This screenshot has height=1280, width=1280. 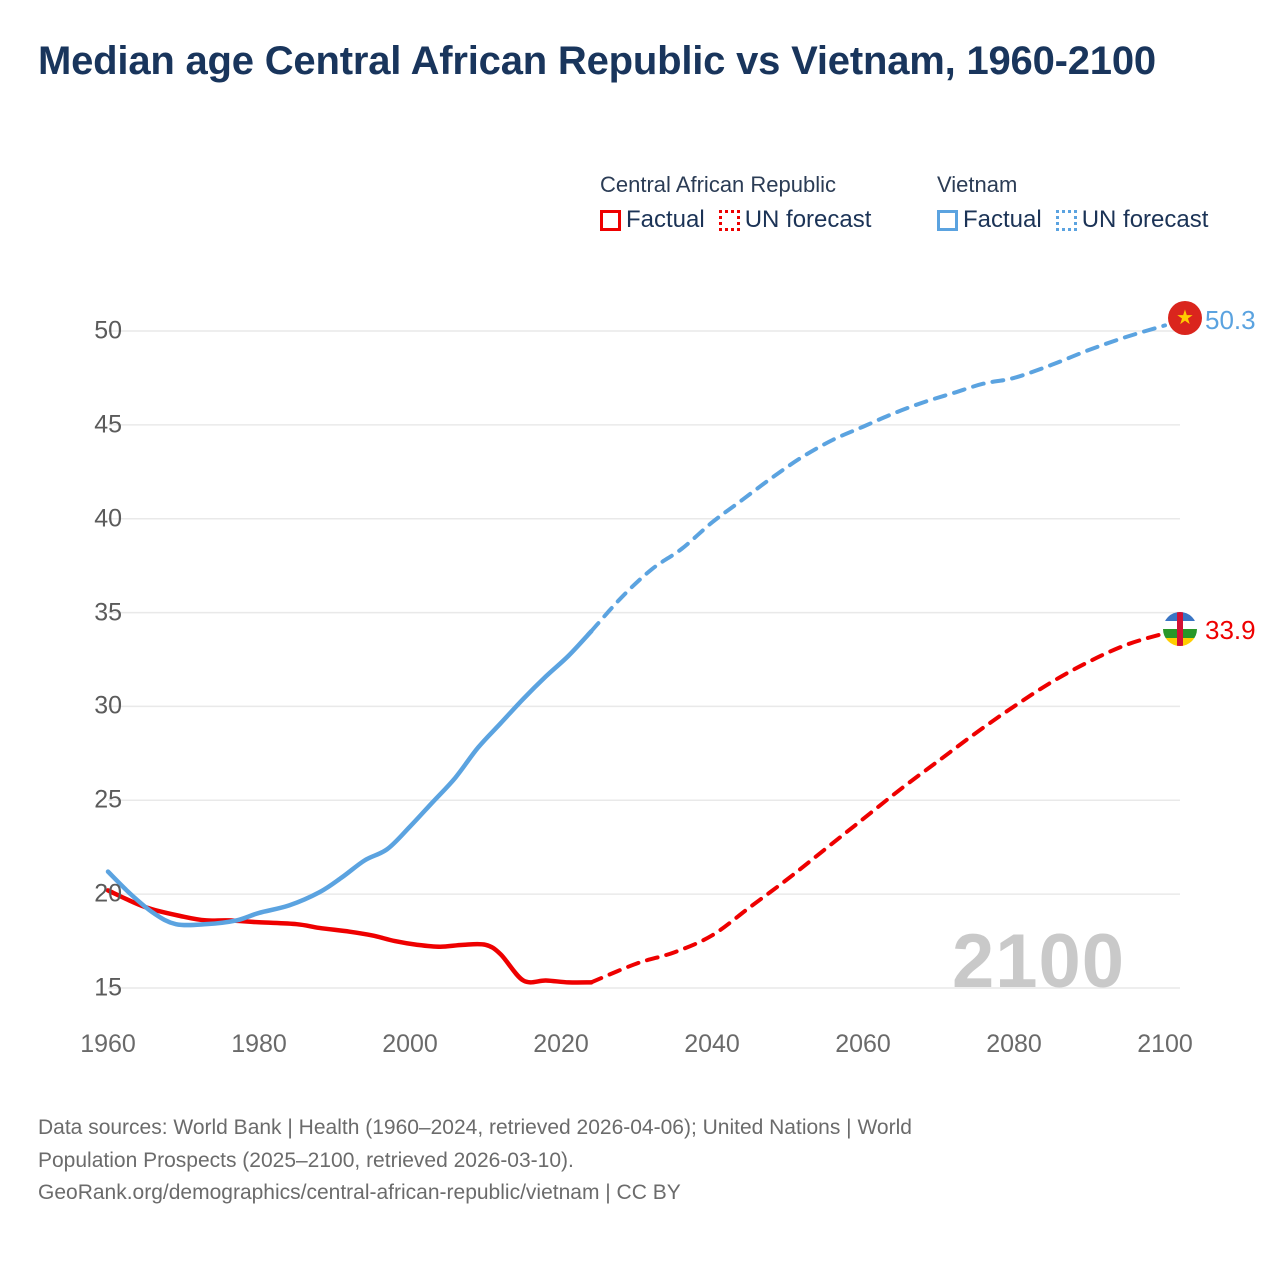 I want to click on y-axis-tick-label: 40, so click(x=108, y=518).